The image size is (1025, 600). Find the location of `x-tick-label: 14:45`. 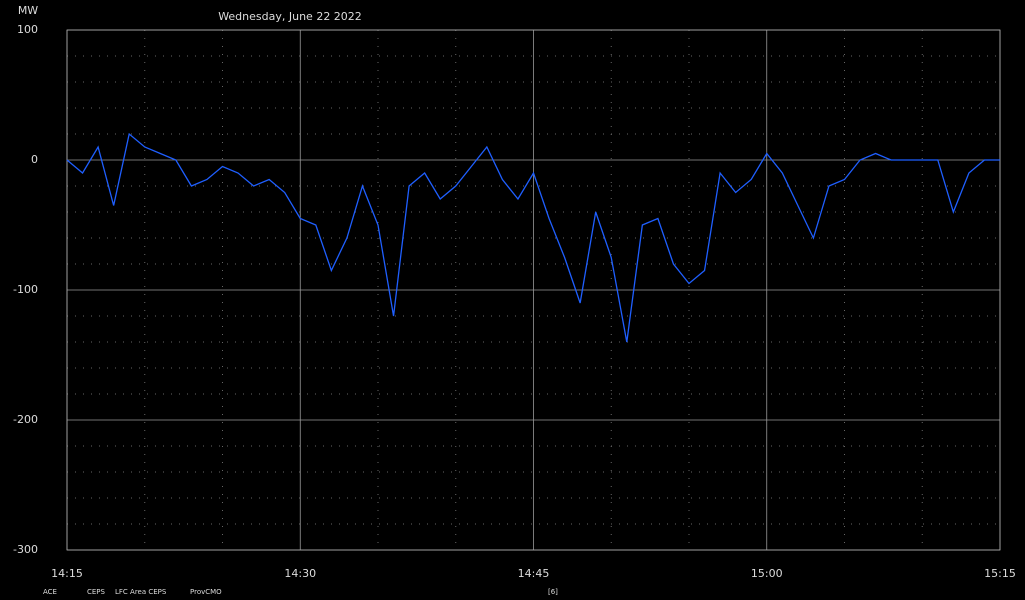

x-tick-label: 14:45 is located at coordinates (534, 573).